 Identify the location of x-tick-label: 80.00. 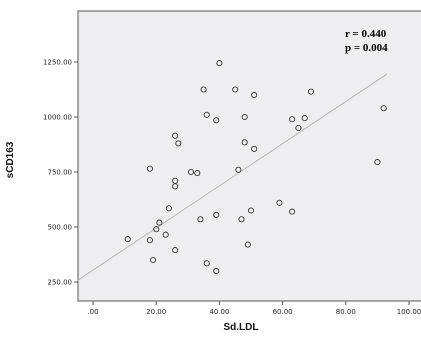
(346, 312).